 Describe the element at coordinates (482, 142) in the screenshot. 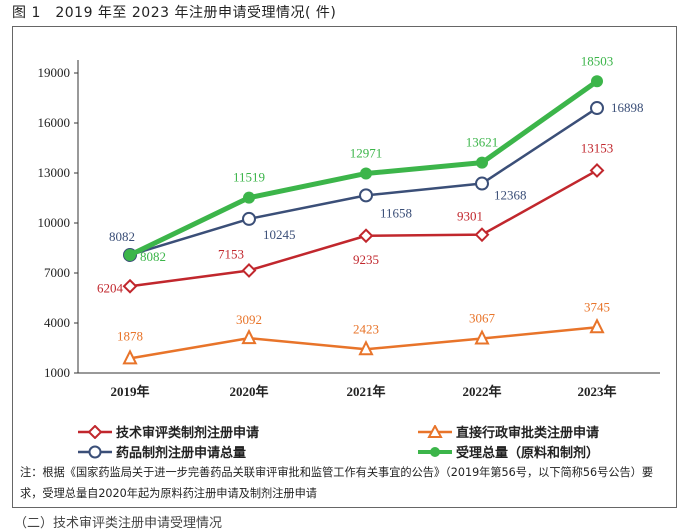

I see `data-label: 13621` at that location.